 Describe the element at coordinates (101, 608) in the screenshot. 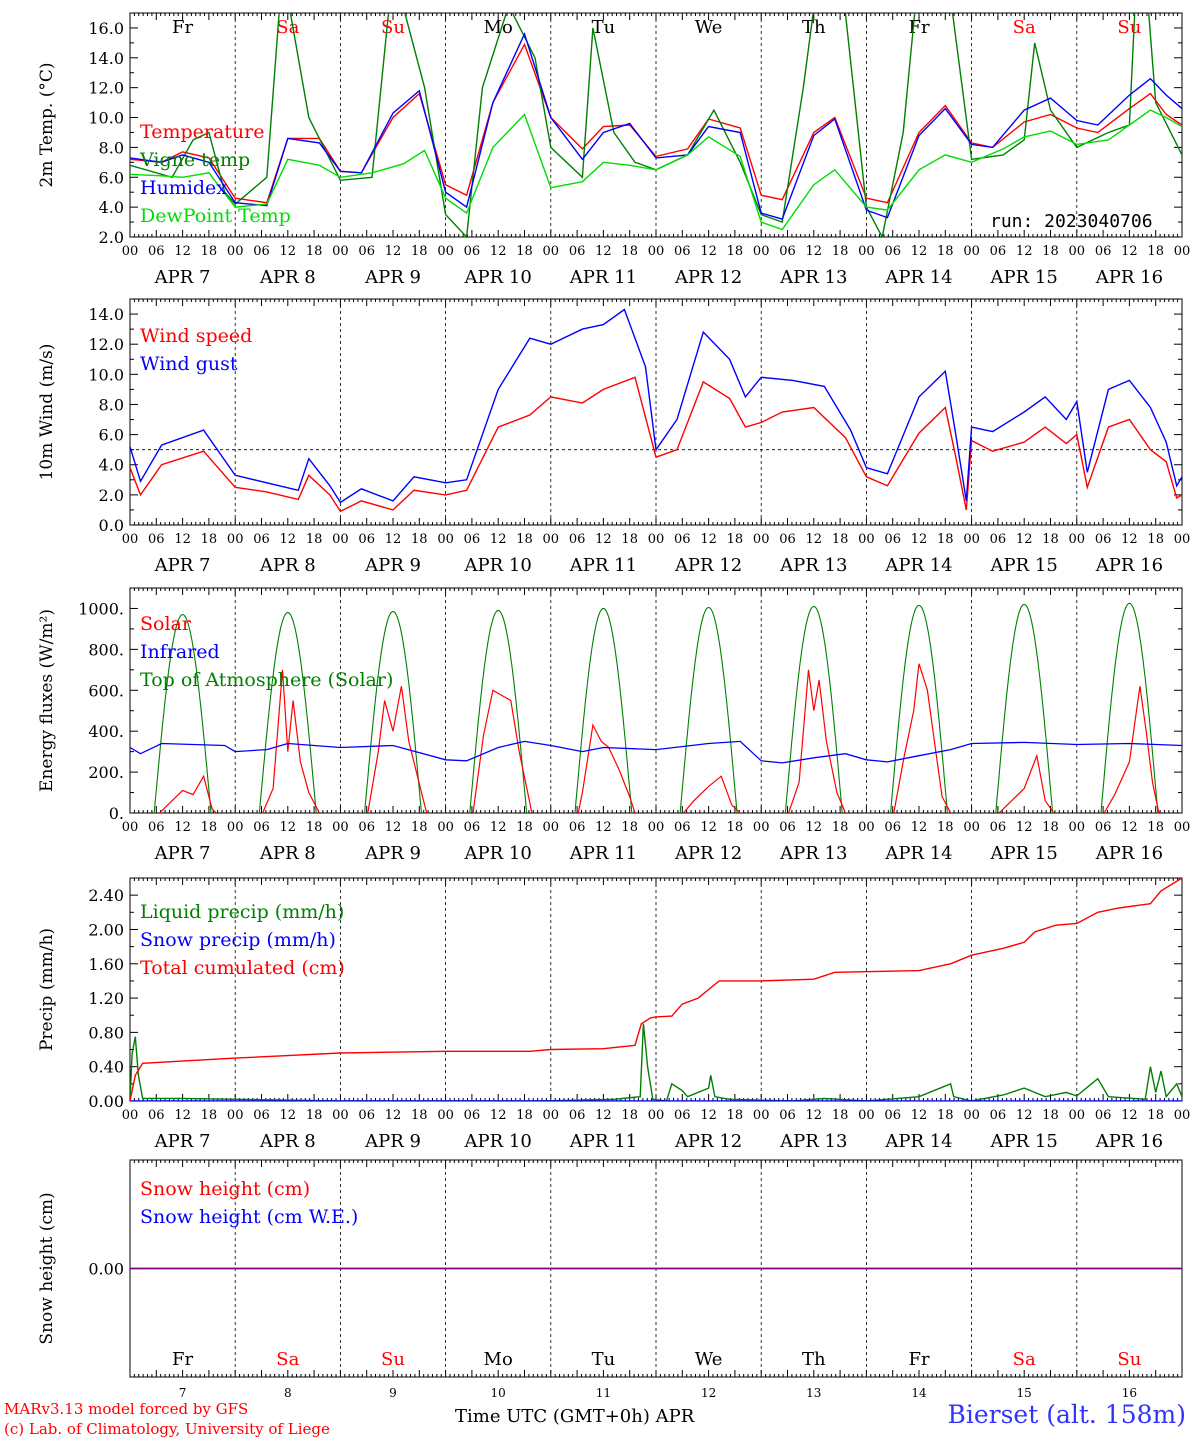

I see `y-tick-label: 1000.` at that location.